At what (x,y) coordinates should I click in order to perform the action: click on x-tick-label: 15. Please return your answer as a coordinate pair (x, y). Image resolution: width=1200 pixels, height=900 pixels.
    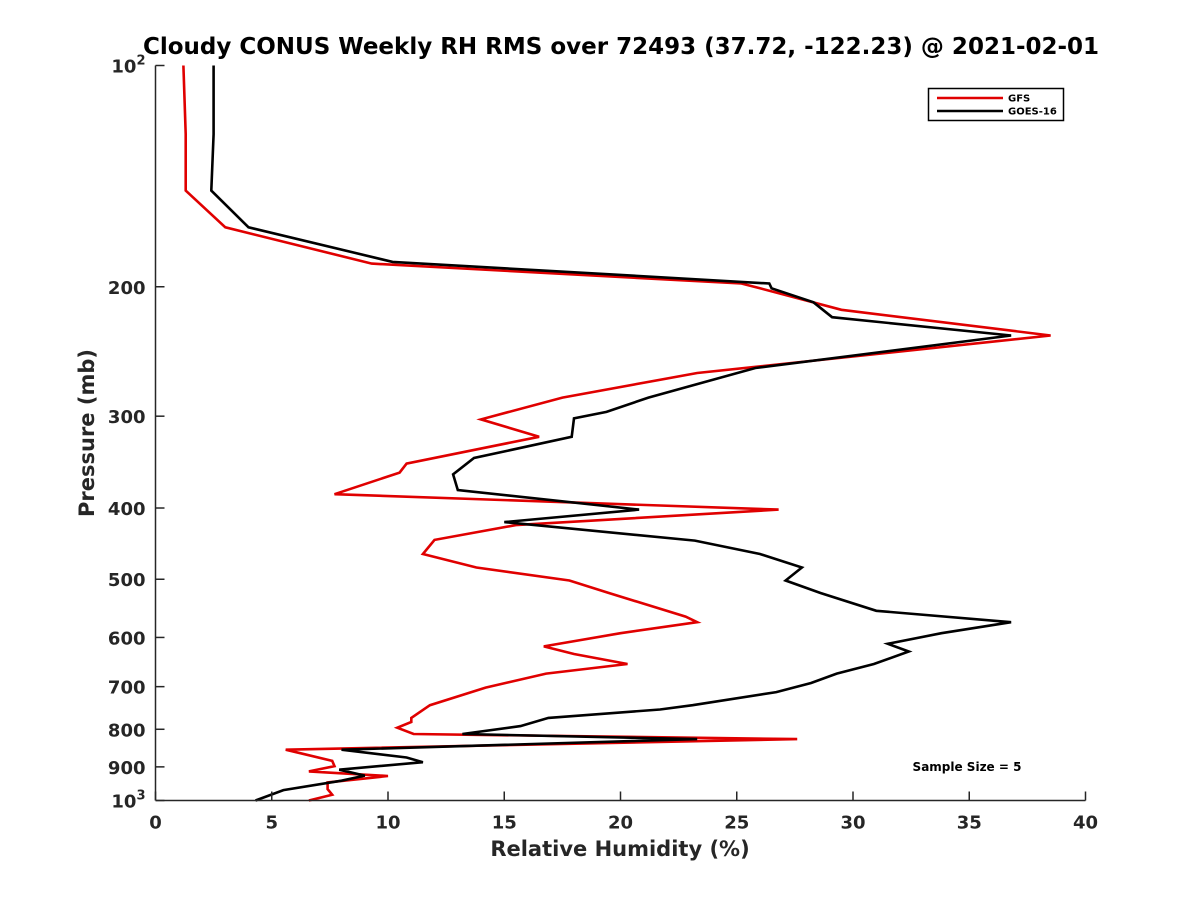
    Looking at the image, I should click on (504, 823).